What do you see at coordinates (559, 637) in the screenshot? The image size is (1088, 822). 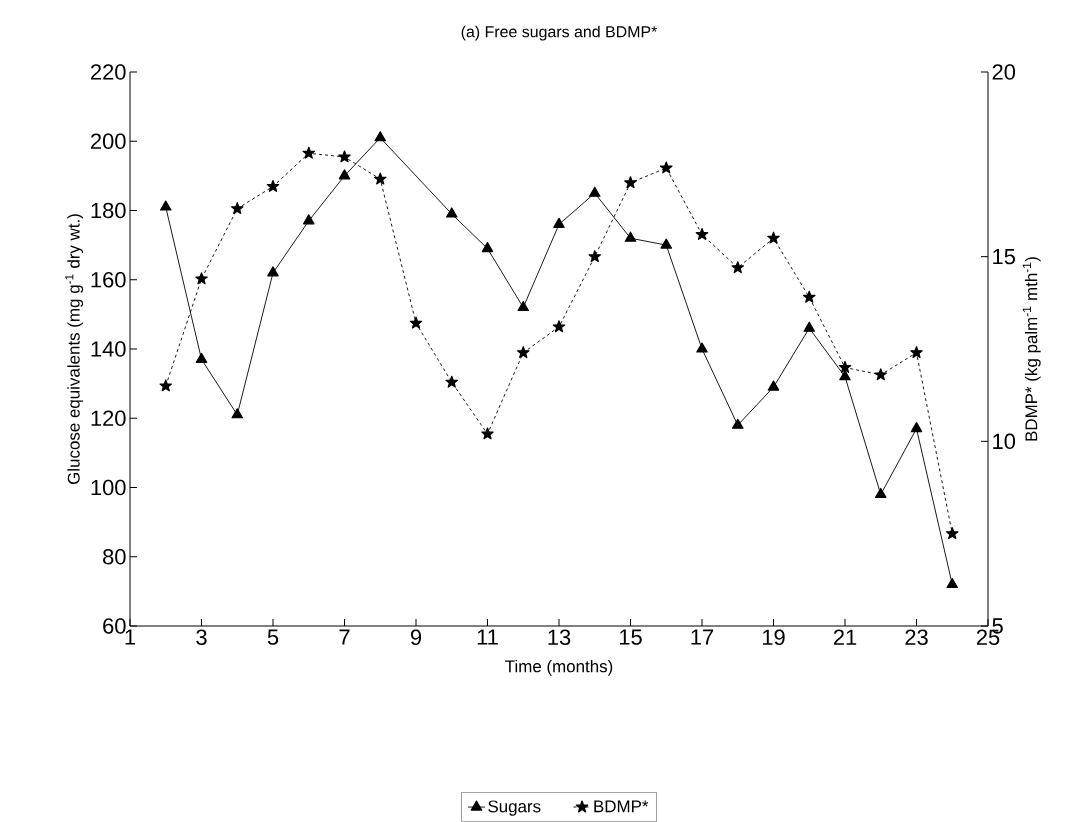 I see `x-tick-label: 13` at bounding box center [559, 637].